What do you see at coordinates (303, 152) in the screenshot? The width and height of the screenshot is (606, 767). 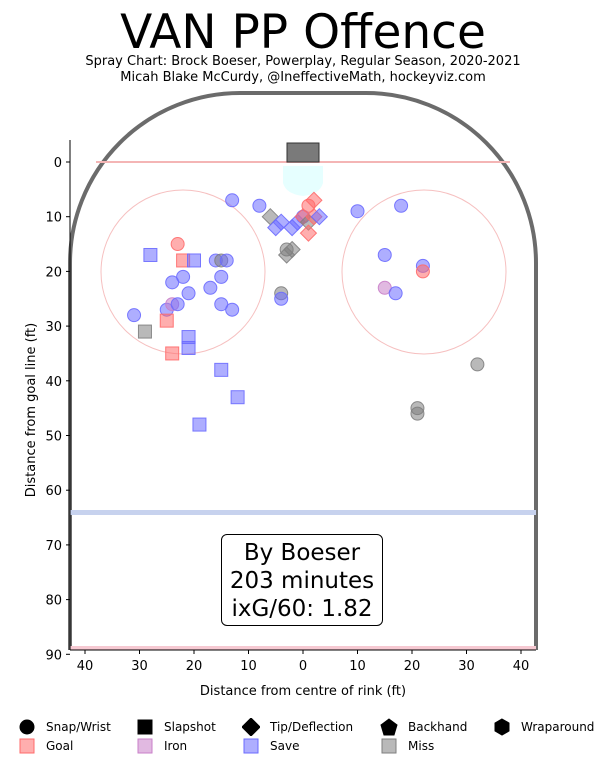 I see `goal-net` at bounding box center [303, 152].